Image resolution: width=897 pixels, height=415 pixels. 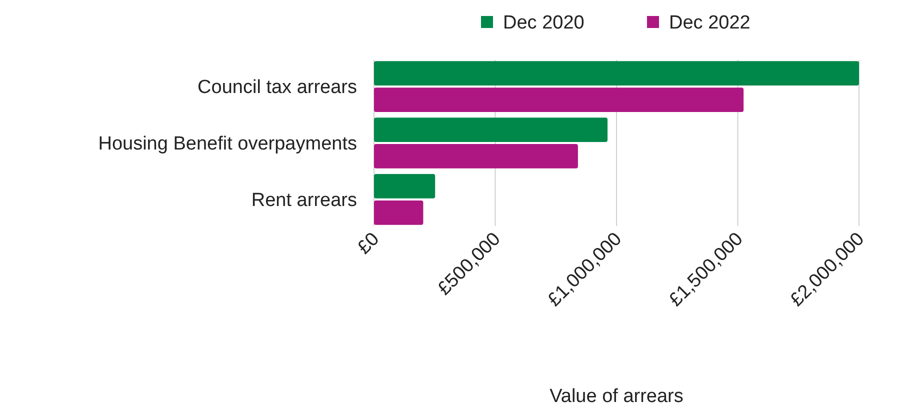 What do you see at coordinates (709, 23) in the screenshot?
I see `legend-label: Dec 2022` at bounding box center [709, 23].